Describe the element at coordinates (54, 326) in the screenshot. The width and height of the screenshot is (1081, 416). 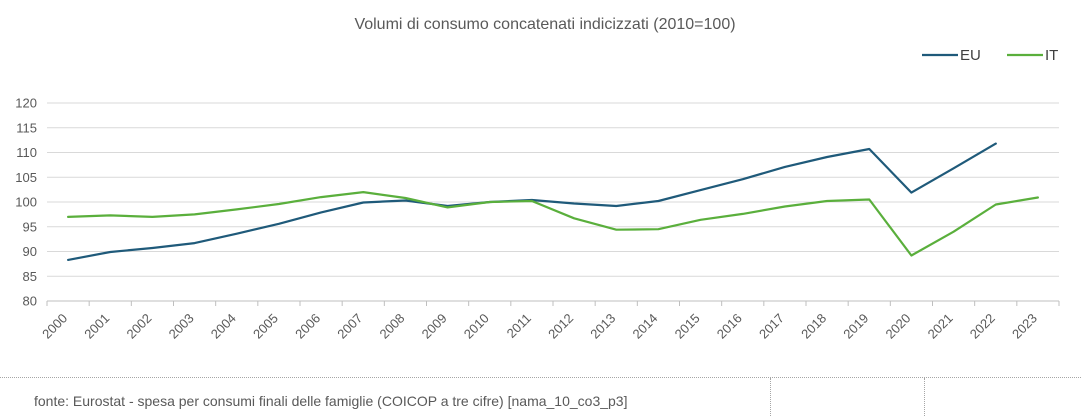
I see `x-tick-label: 2000` at that location.